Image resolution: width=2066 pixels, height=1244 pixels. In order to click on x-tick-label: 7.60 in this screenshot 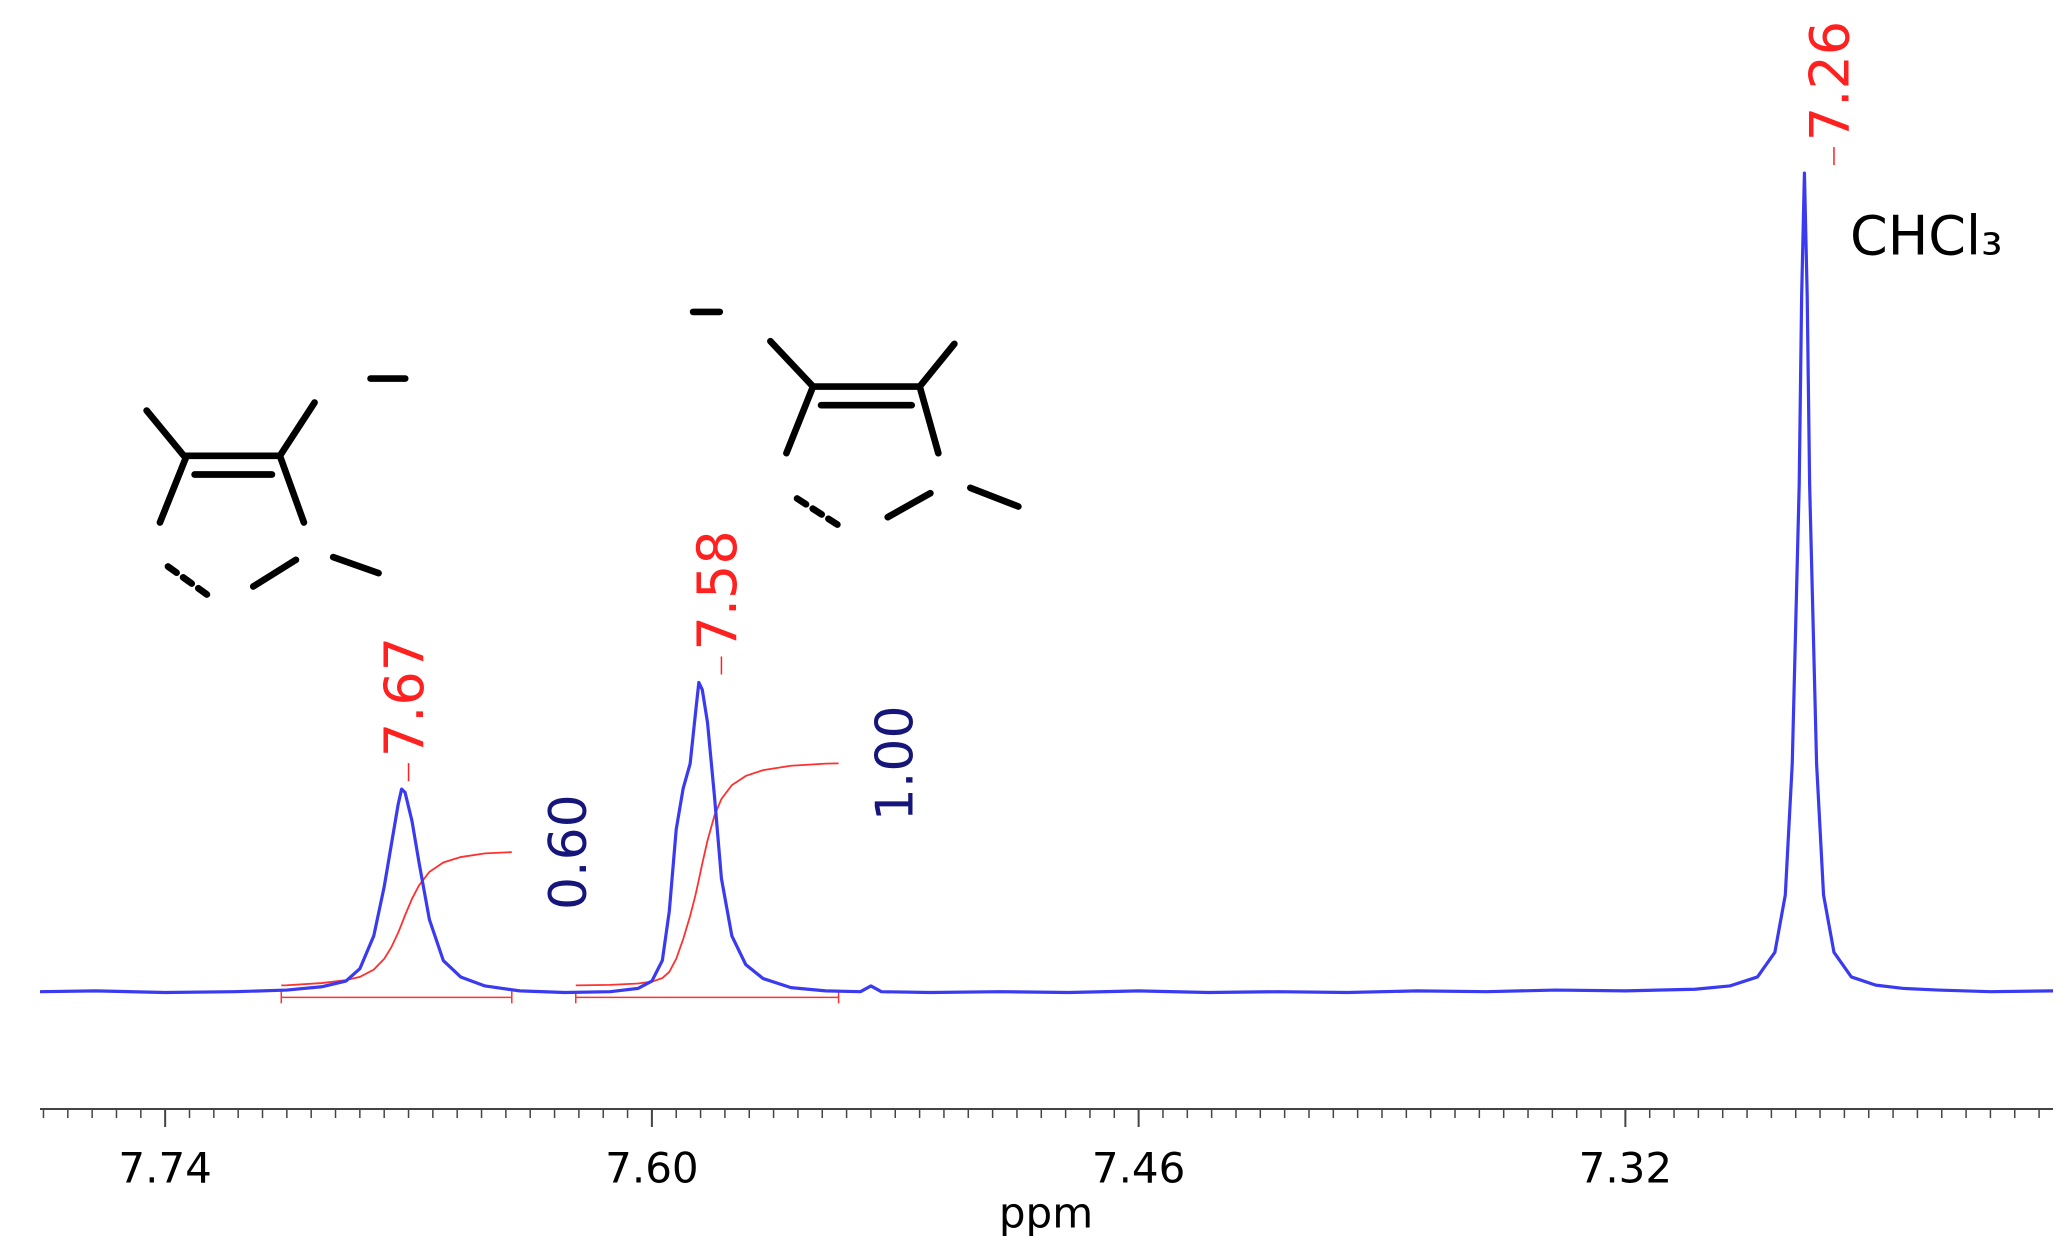, I will do `click(652, 1168)`.